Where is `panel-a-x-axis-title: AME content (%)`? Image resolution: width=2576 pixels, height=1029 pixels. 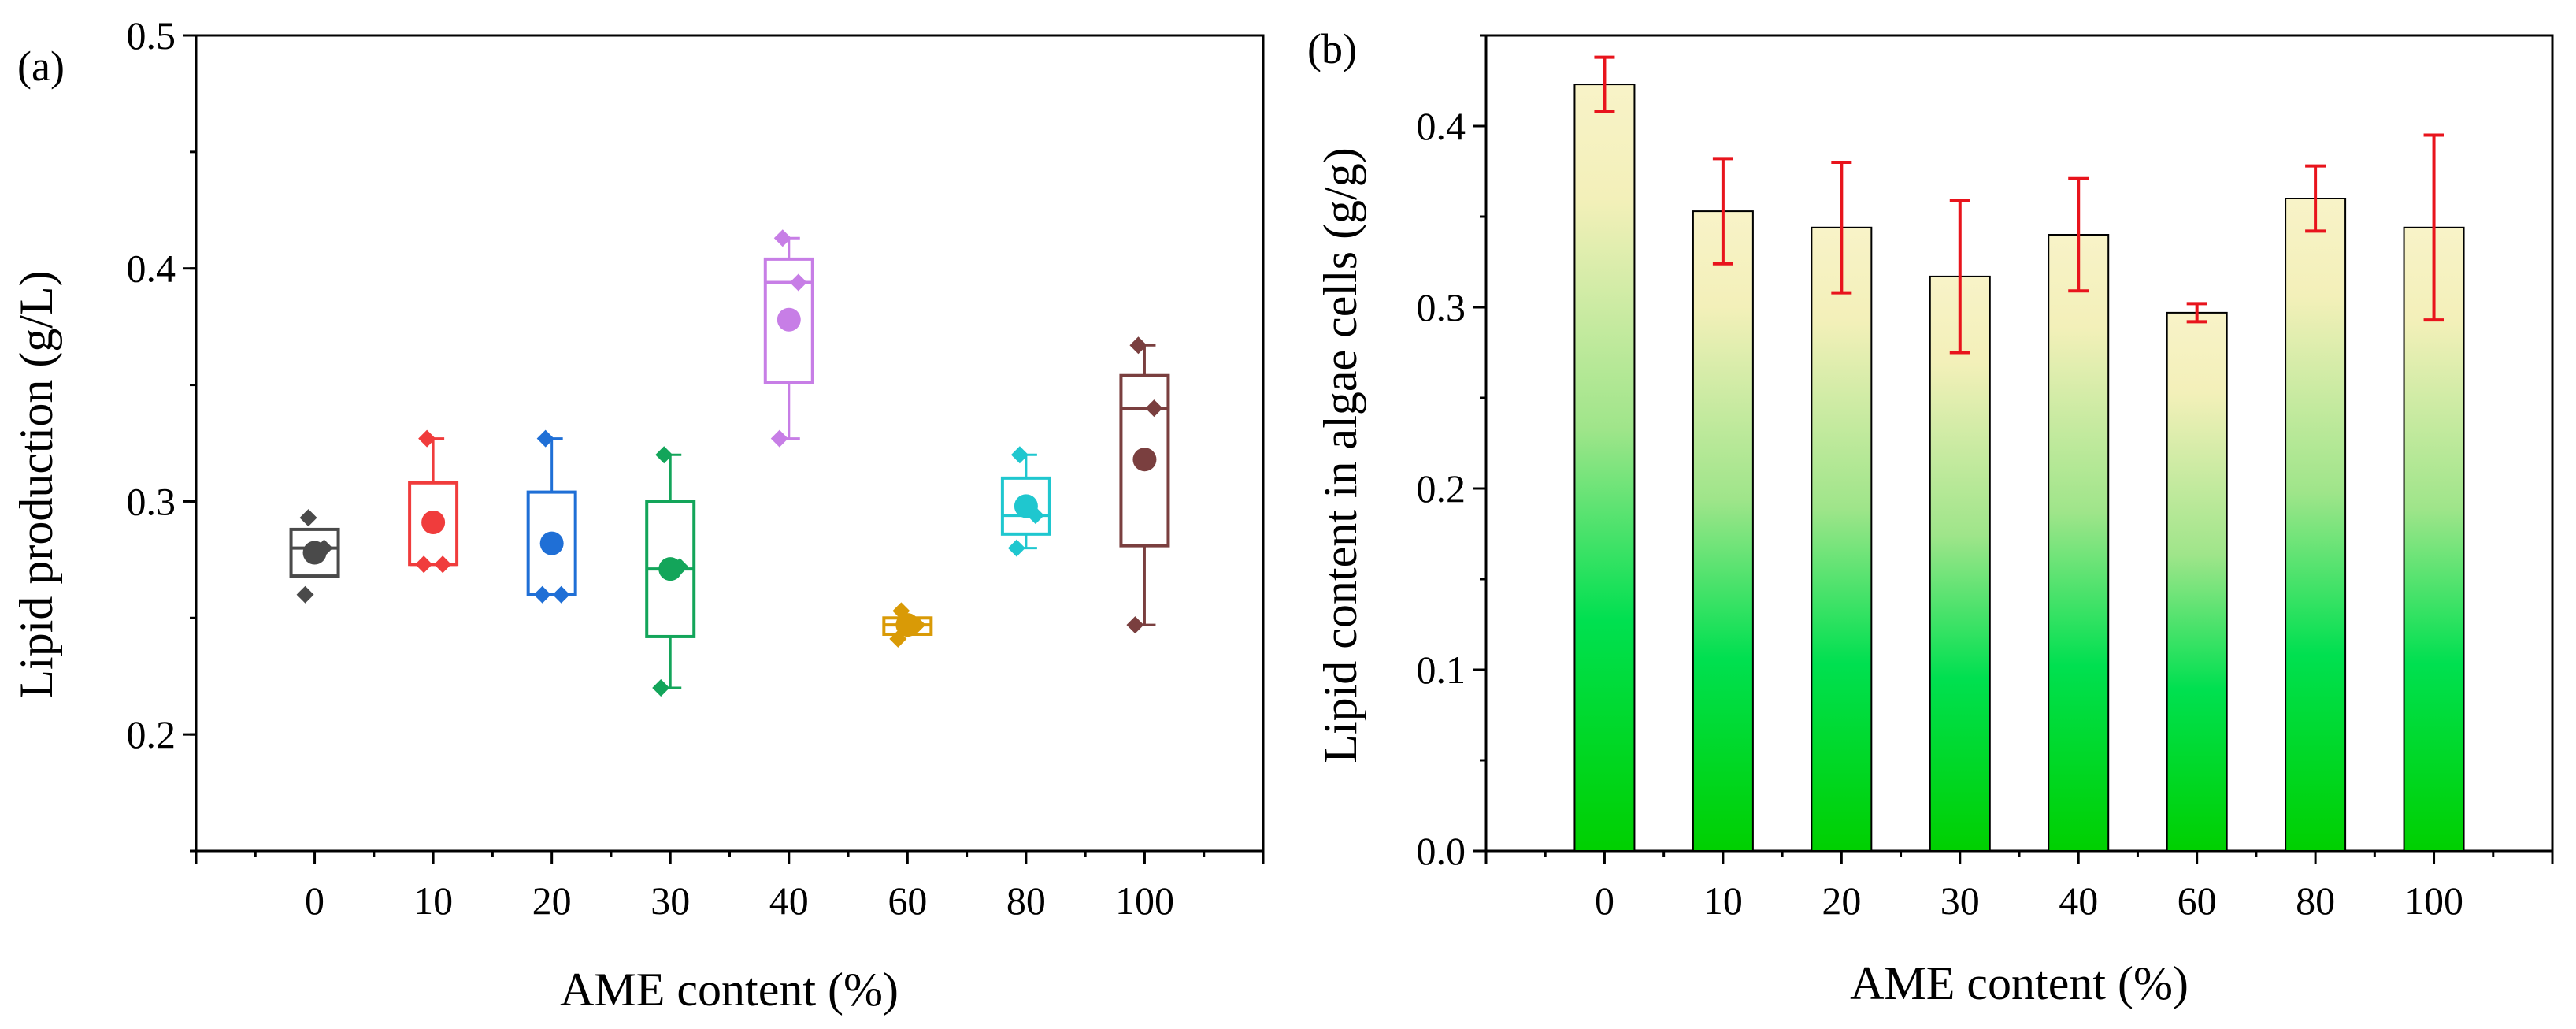
panel-a-x-axis-title: AME content (%) is located at coordinates (729, 990).